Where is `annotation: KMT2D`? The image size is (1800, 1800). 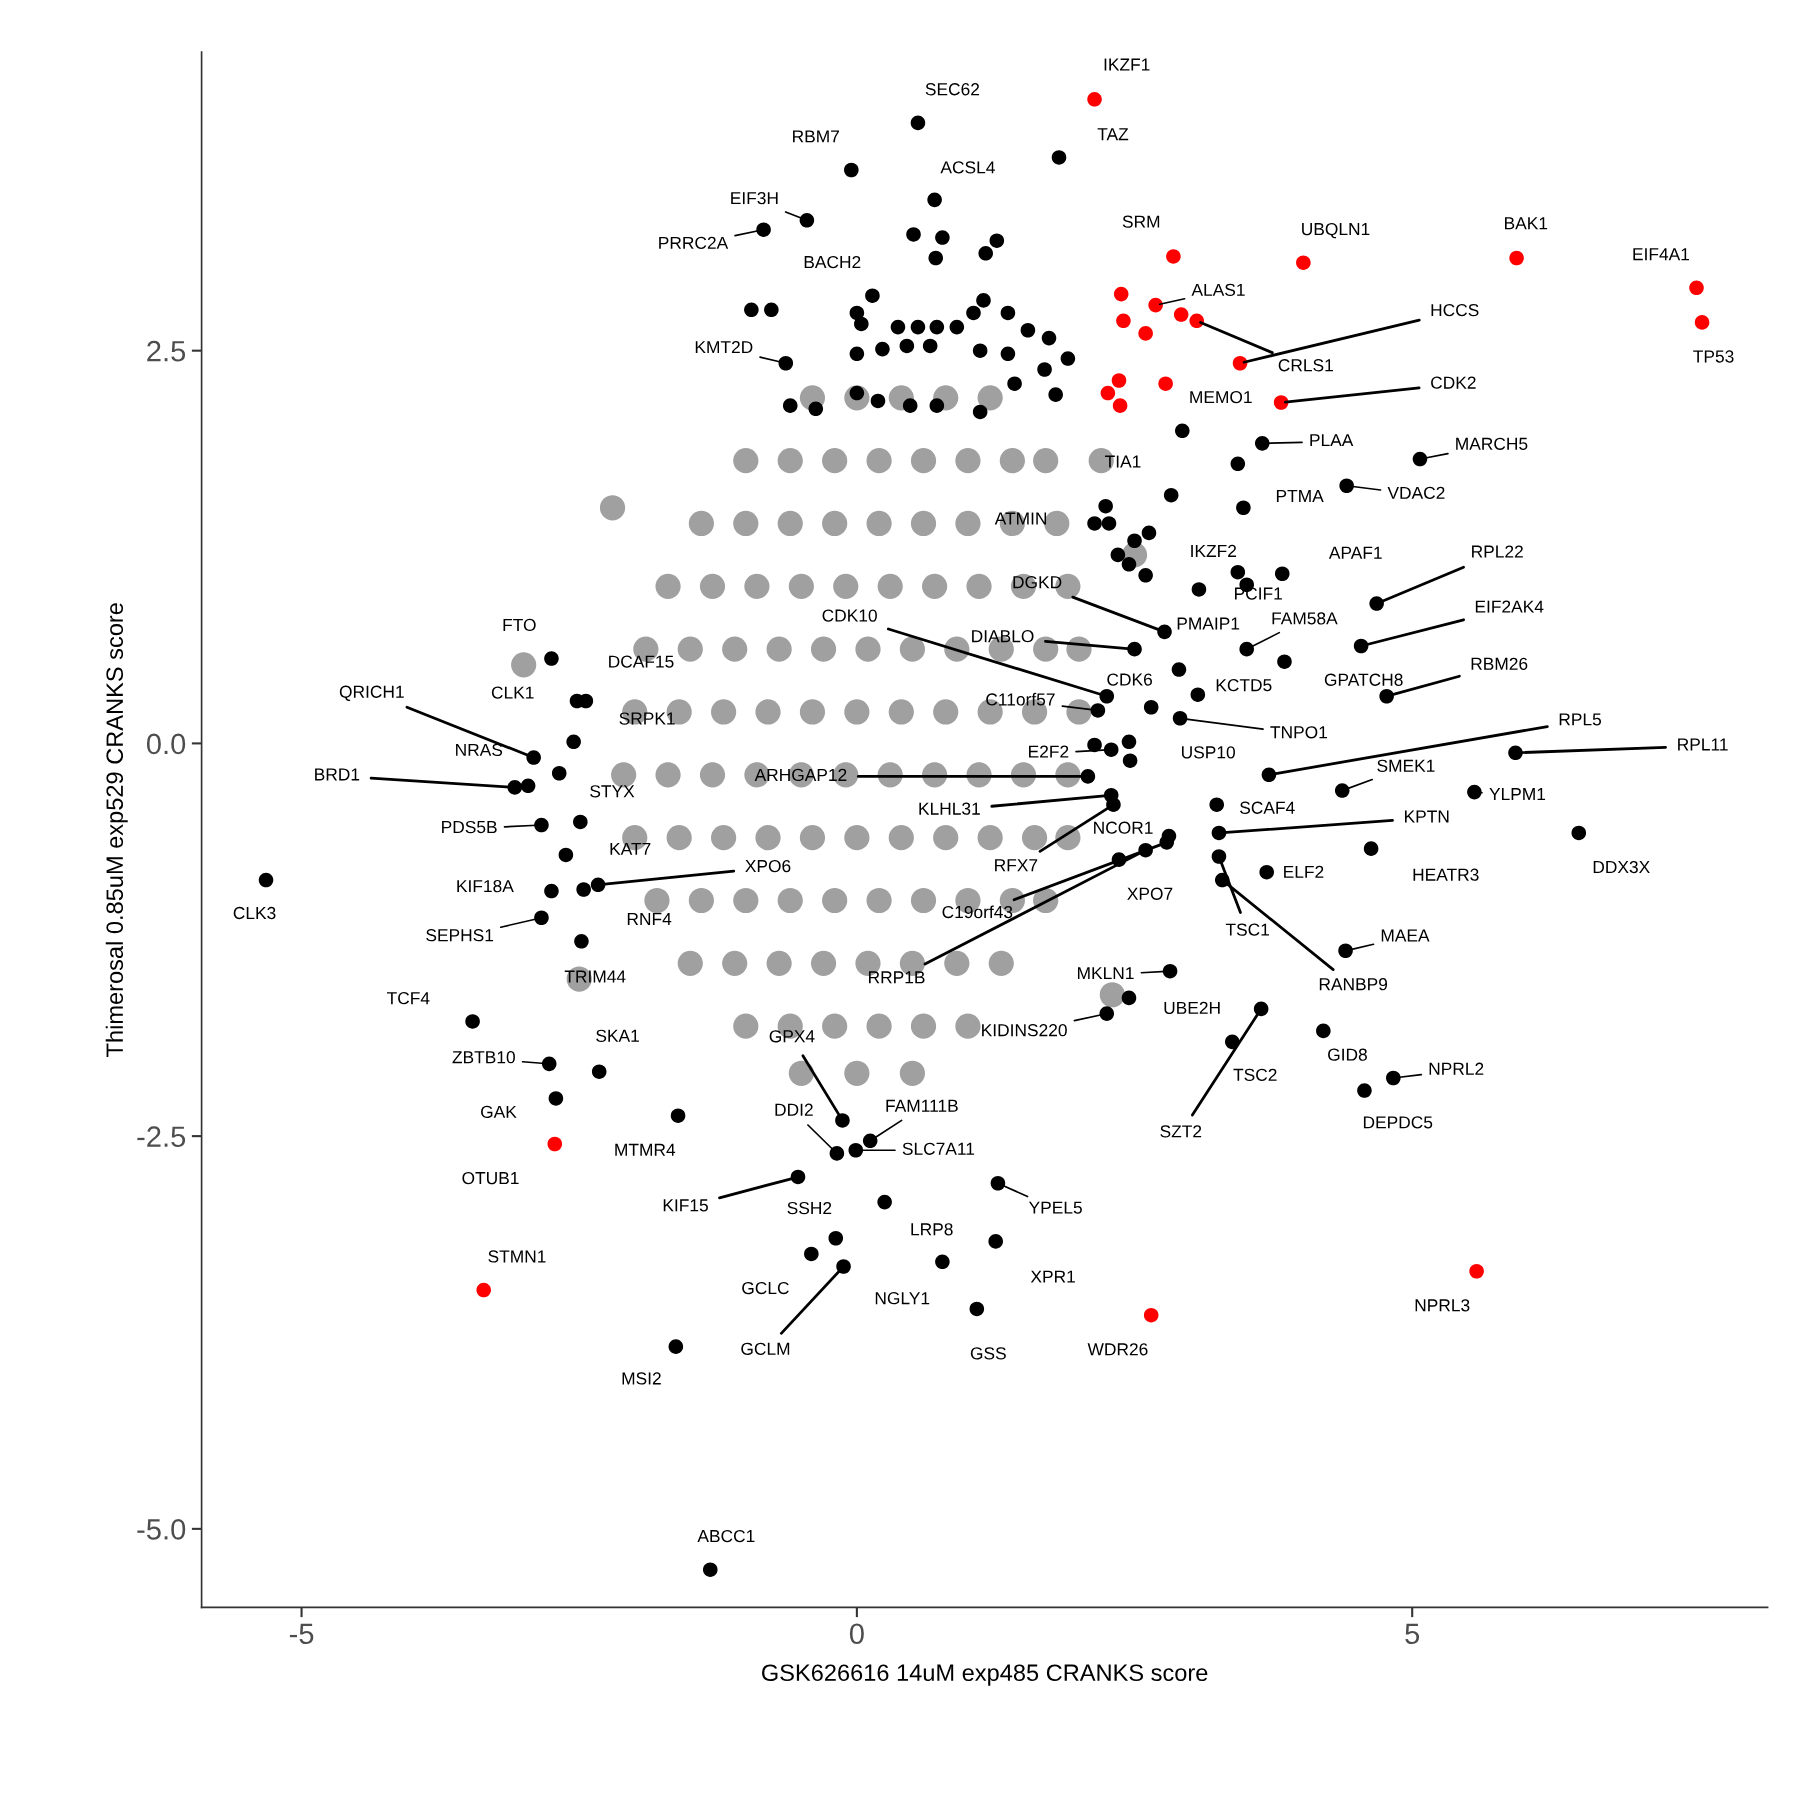 annotation: KMT2D is located at coordinates (724, 347).